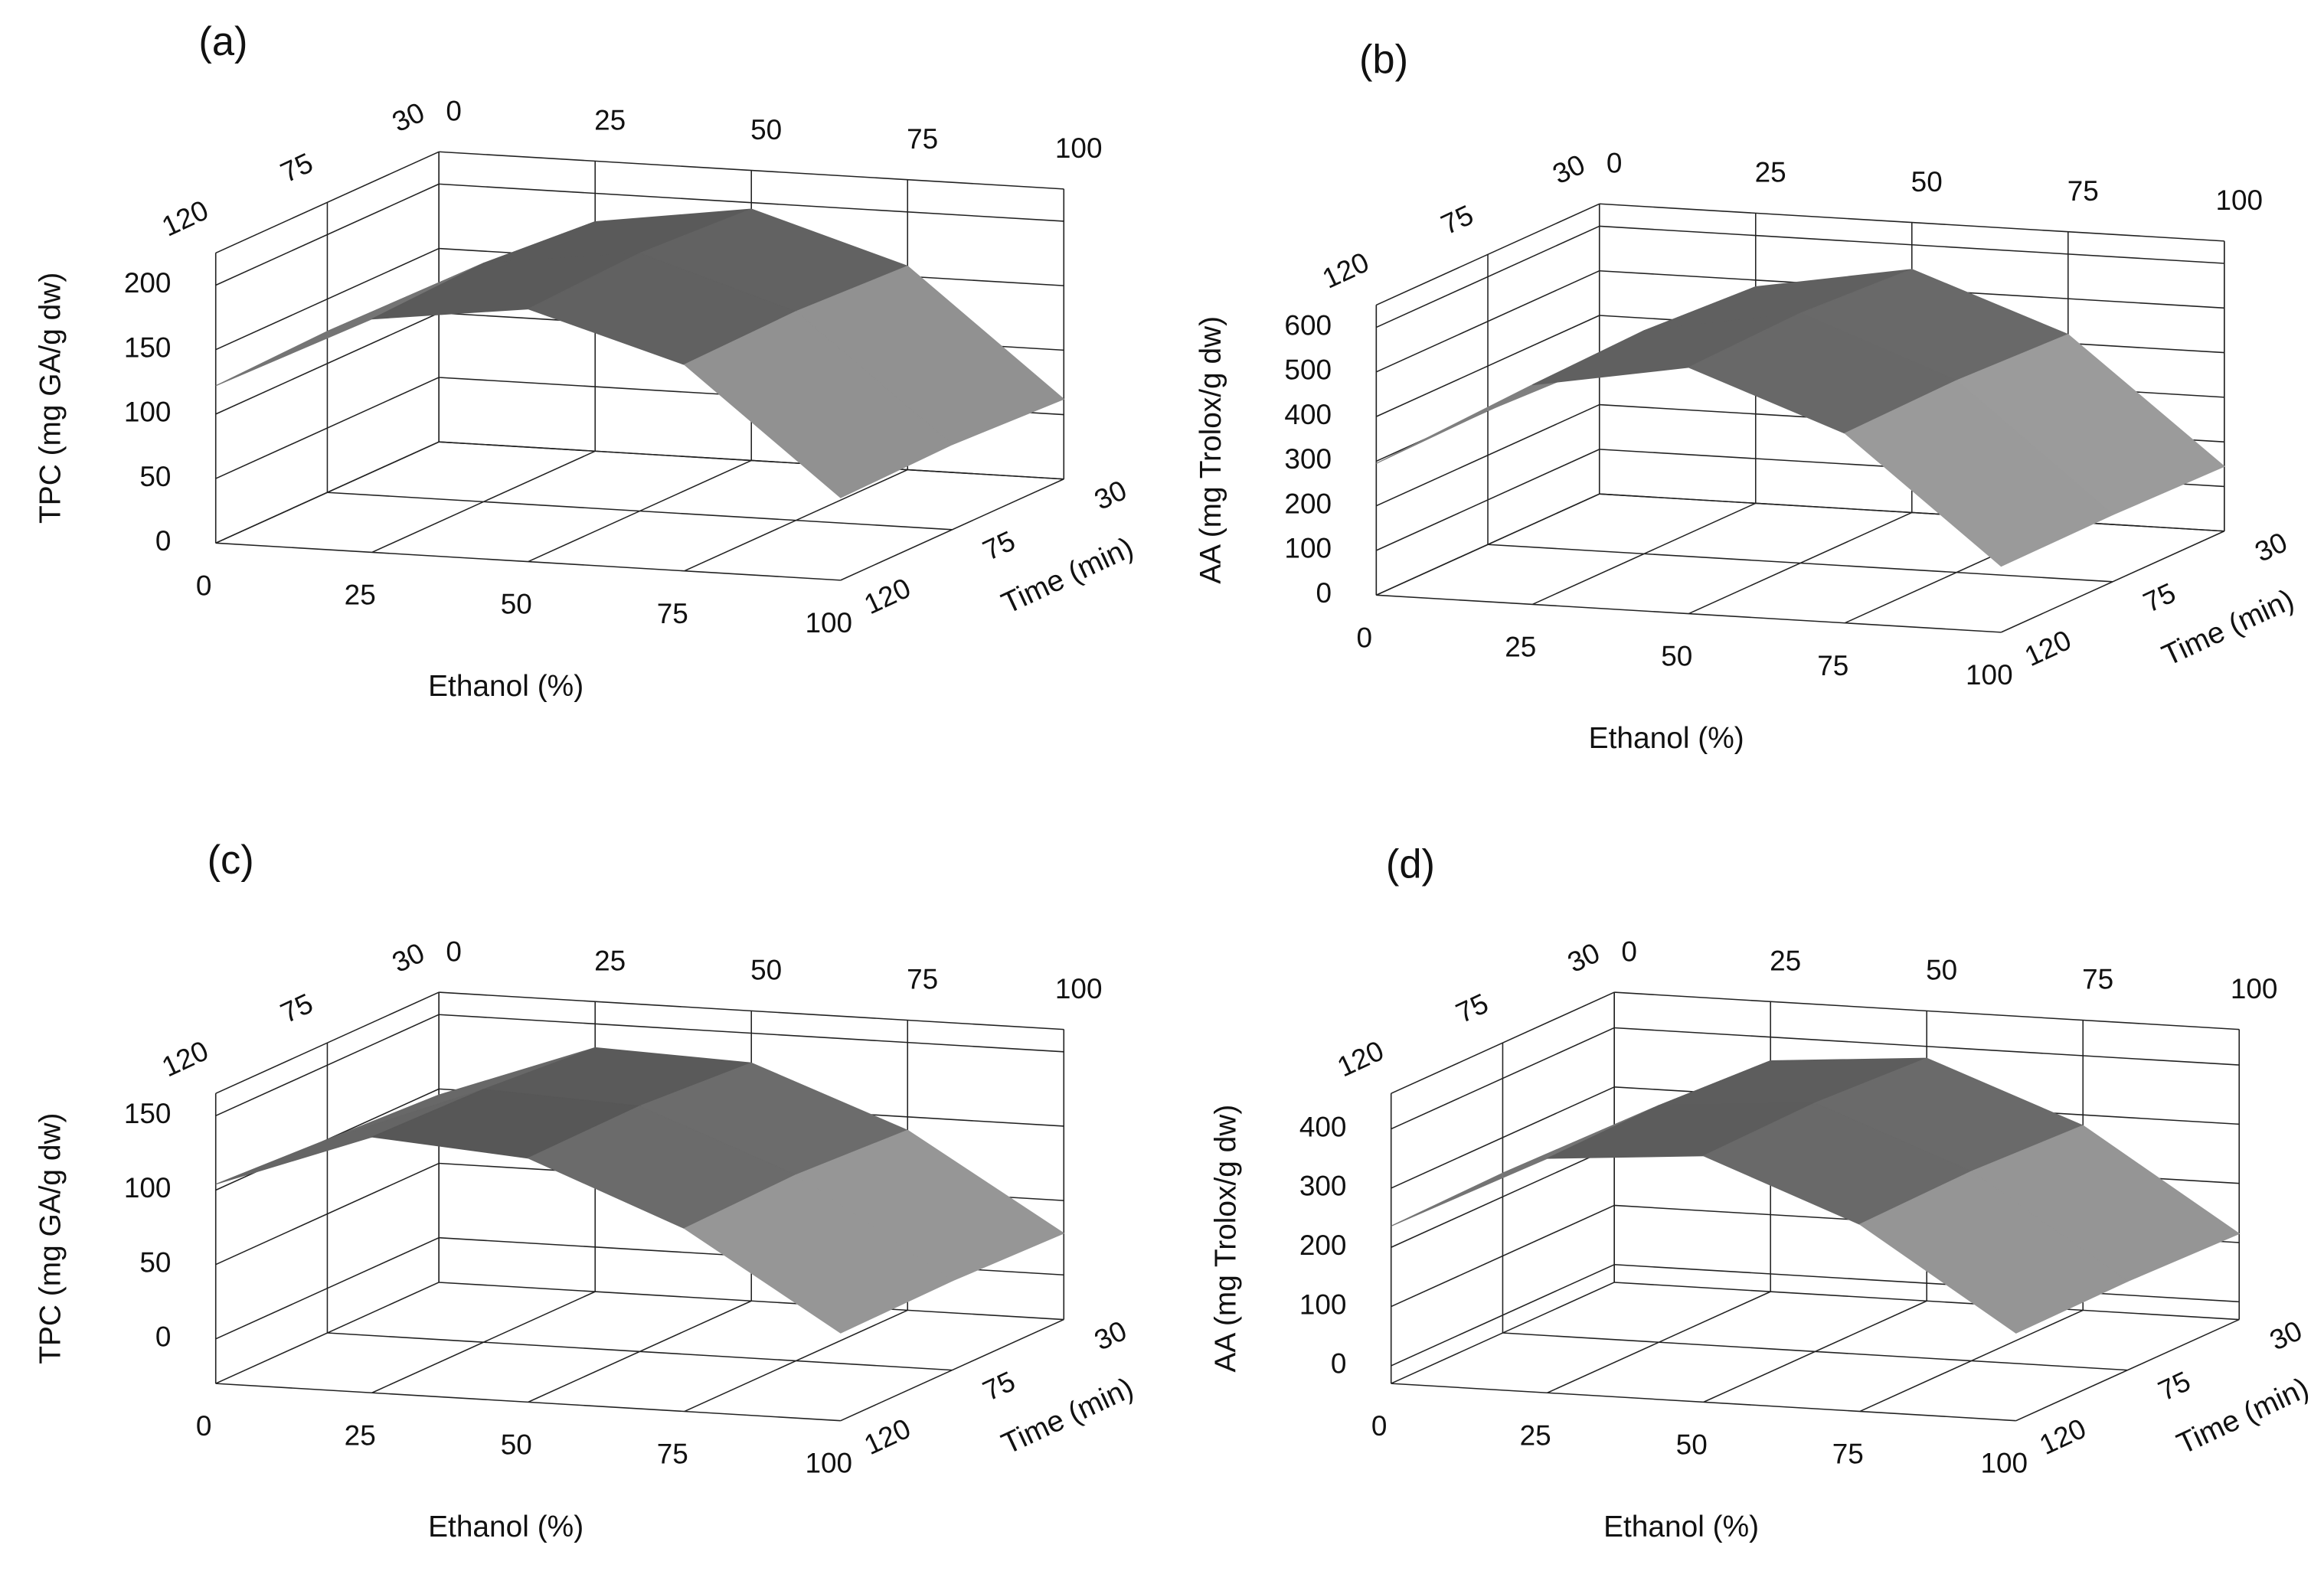 This screenshot has height=1571, width=2324. Describe the element at coordinates (231, 860) in the screenshot. I see `panel-label: (c)` at that location.